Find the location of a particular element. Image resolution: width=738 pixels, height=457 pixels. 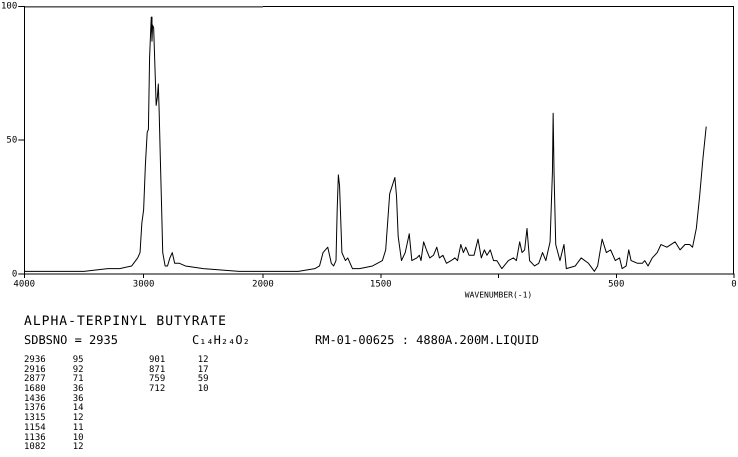

x-tick-label: 1500 is located at coordinates (381, 285).